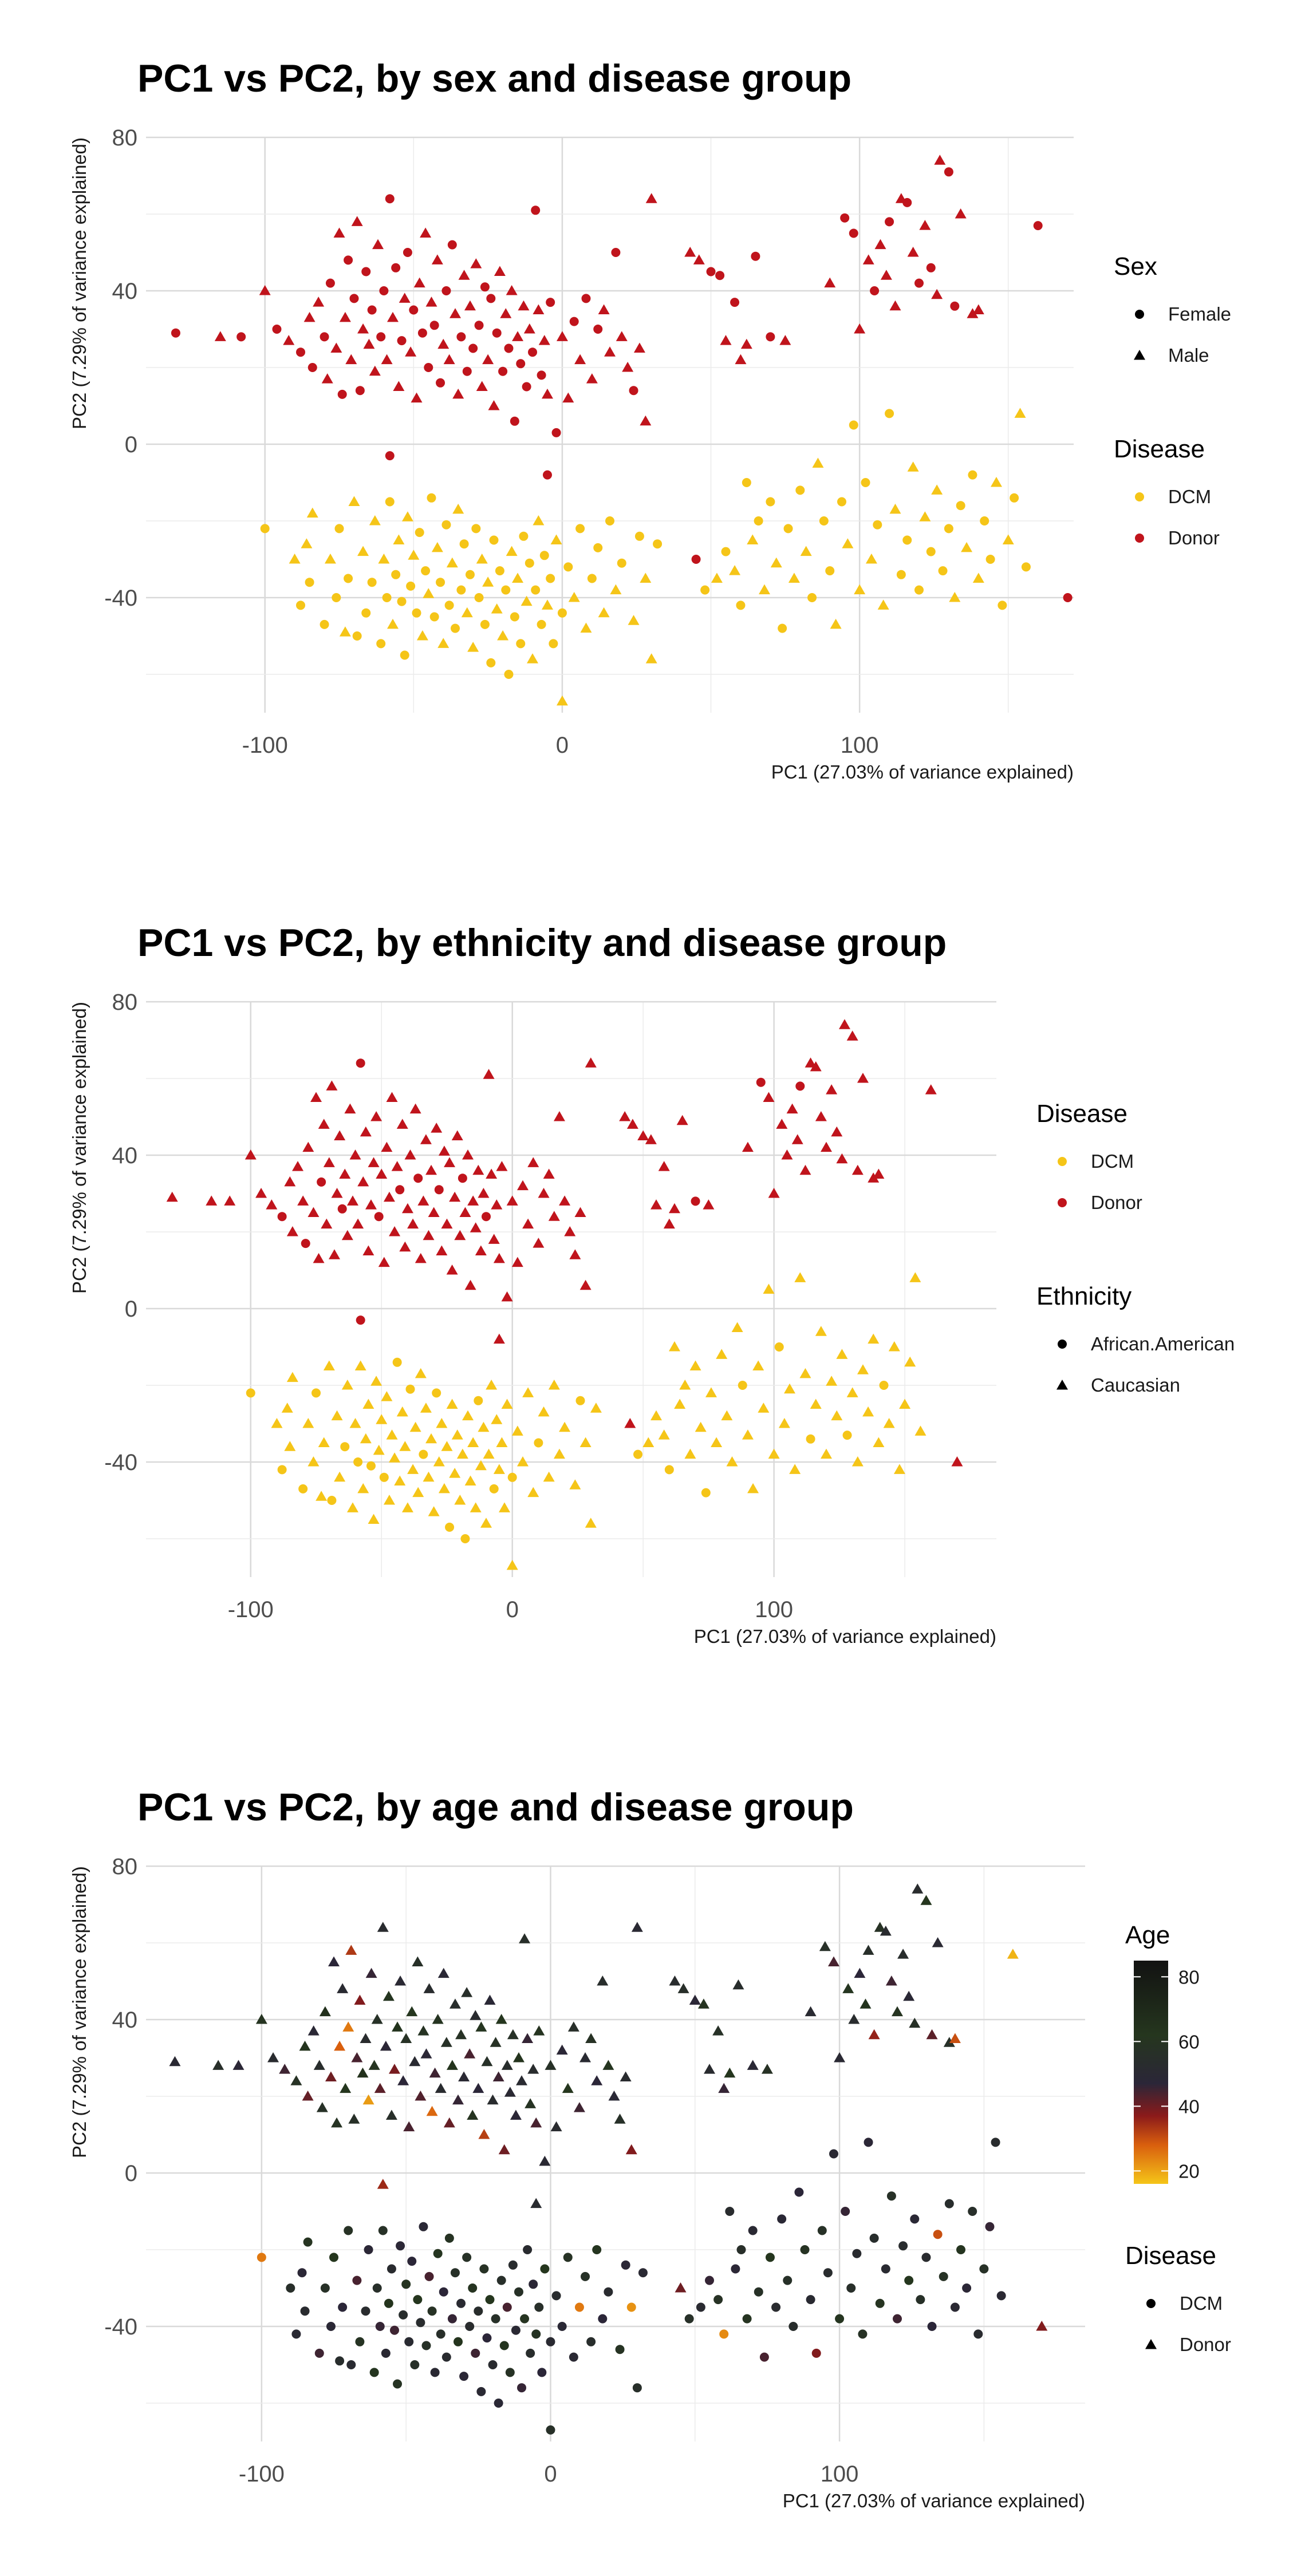 Image resolution: width=1305 pixels, height=2576 pixels. I want to click on x-tick-label: 100, so click(774, 1609).